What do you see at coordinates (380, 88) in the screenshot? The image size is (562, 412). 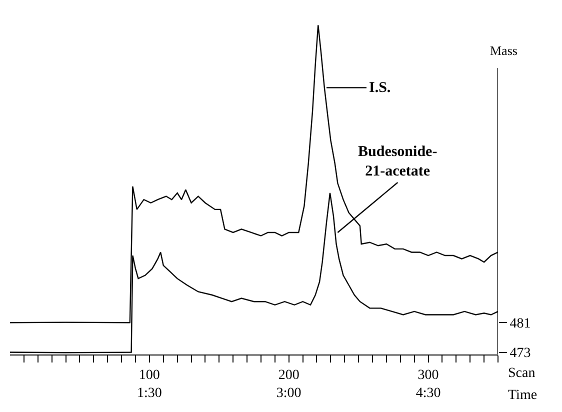 I see `annotation: I.S.` at bounding box center [380, 88].